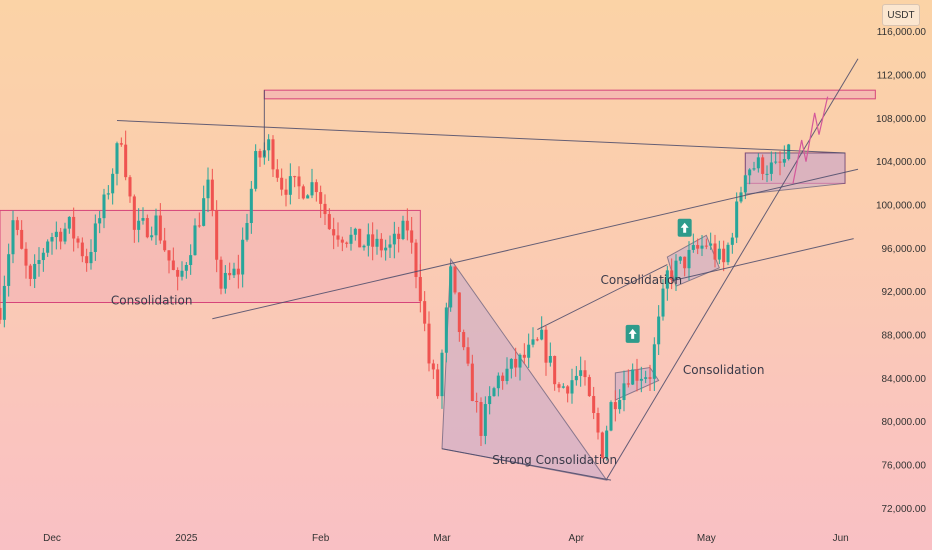  What do you see at coordinates (904, 379) in the screenshot?
I see `y-tick-label: 84,000.00` at bounding box center [904, 379].